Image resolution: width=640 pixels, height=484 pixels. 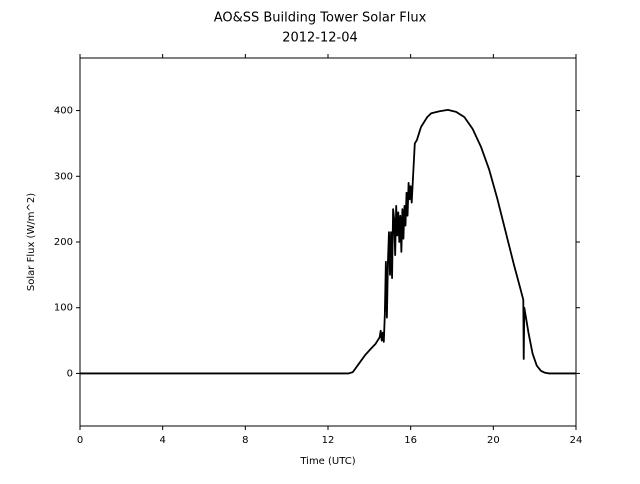 I want to click on y-tick-label: 200, so click(x=63, y=242).